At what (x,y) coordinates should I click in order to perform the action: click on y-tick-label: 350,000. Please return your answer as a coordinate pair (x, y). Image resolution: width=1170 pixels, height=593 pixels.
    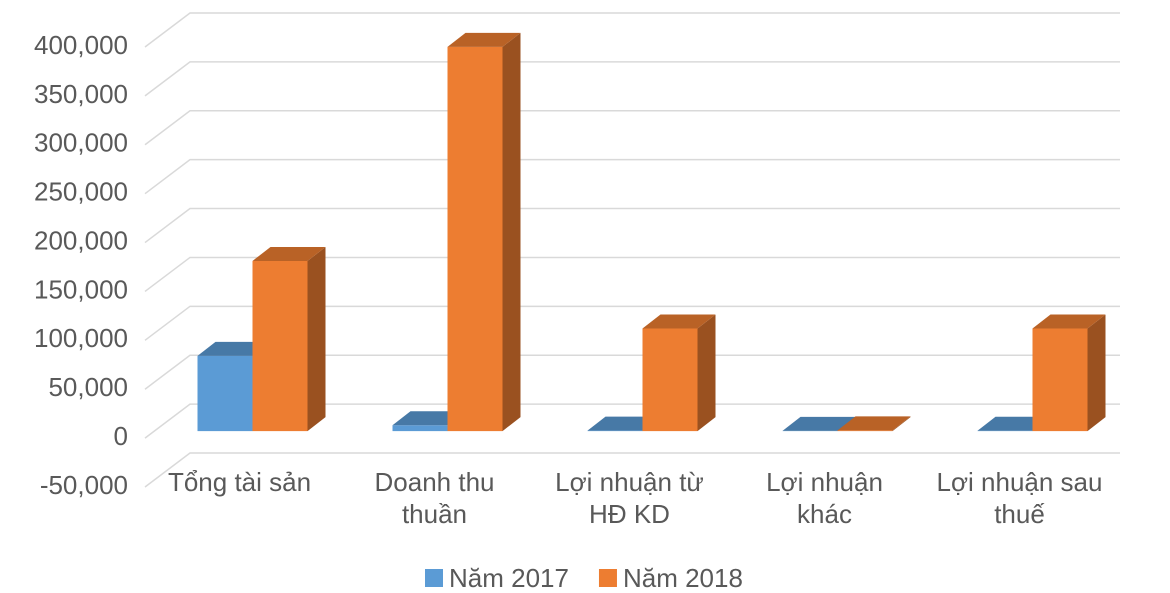
    Looking at the image, I should click on (81, 94).